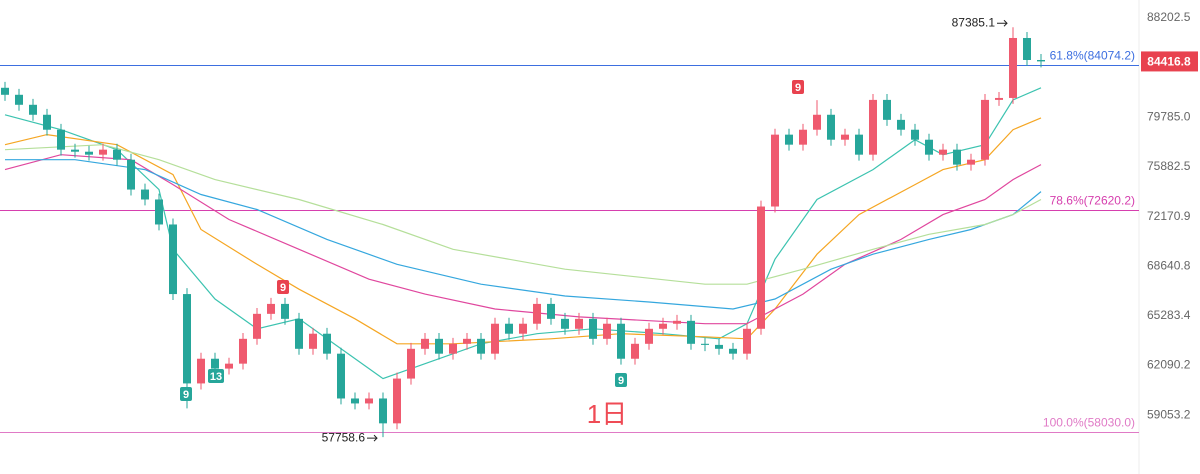 The image size is (1200, 474). I want to click on interval-watermark: 1日, so click(607, 414).